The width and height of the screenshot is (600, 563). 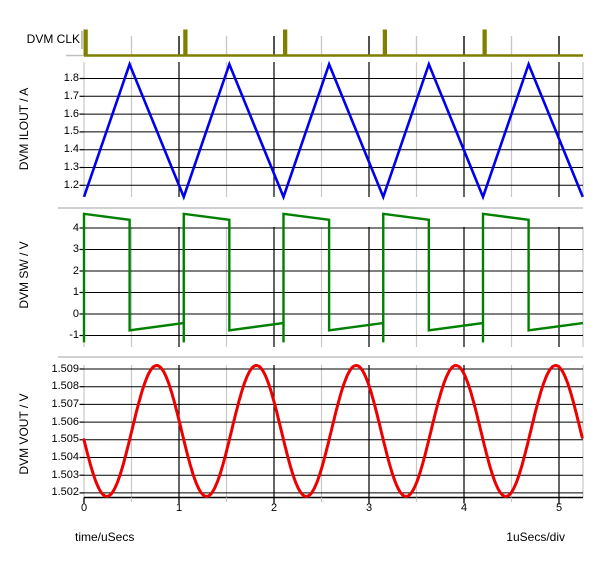 What do you see at coordinates (71, 167) in the screenshot?
I see `y-tick-label: 1.3` at bounding box center [71, 167].